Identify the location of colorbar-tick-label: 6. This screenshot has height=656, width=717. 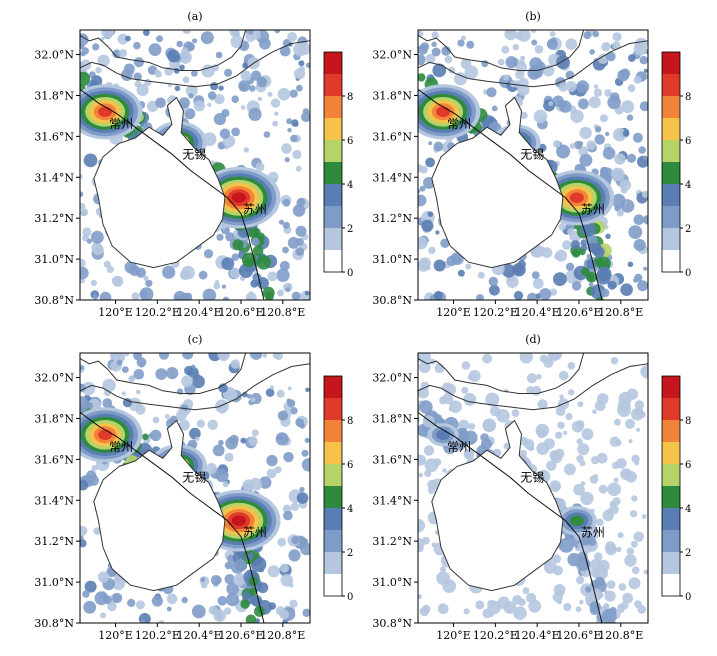
(688, 465).